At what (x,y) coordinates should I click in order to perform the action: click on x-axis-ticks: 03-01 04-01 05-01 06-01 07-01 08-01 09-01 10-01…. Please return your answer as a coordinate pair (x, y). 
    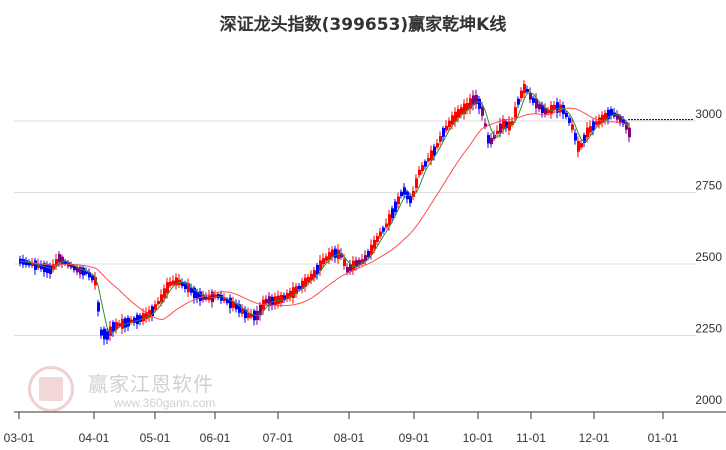
    Looking at the image, I should click on (341, 428).